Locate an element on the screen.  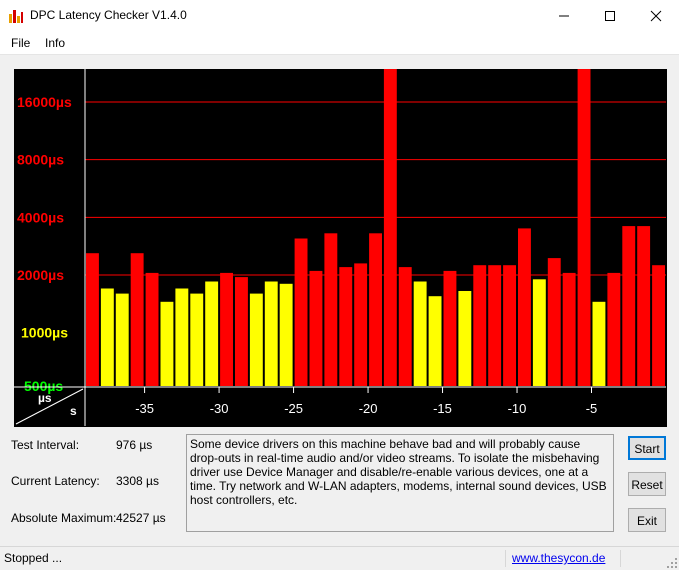
maximize-icon is located at coordinates (610, 16).